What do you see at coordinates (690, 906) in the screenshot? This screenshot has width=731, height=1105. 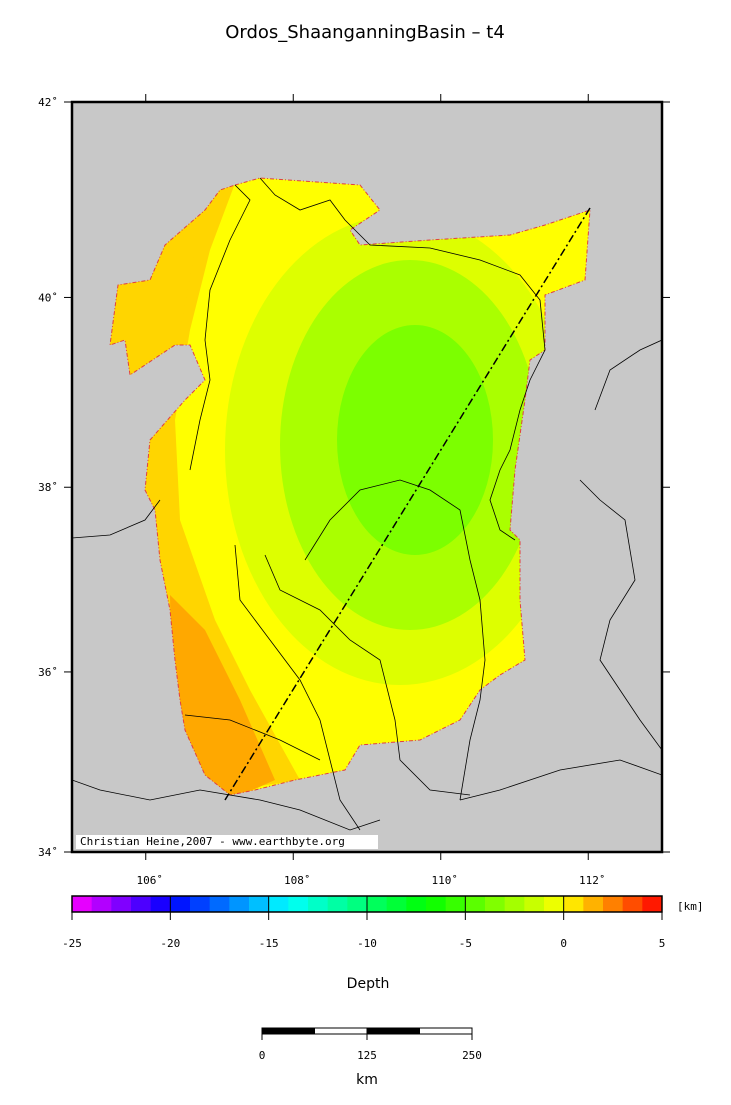 I see `colorbar-unit: [km]` at bounding box center [690, 906].